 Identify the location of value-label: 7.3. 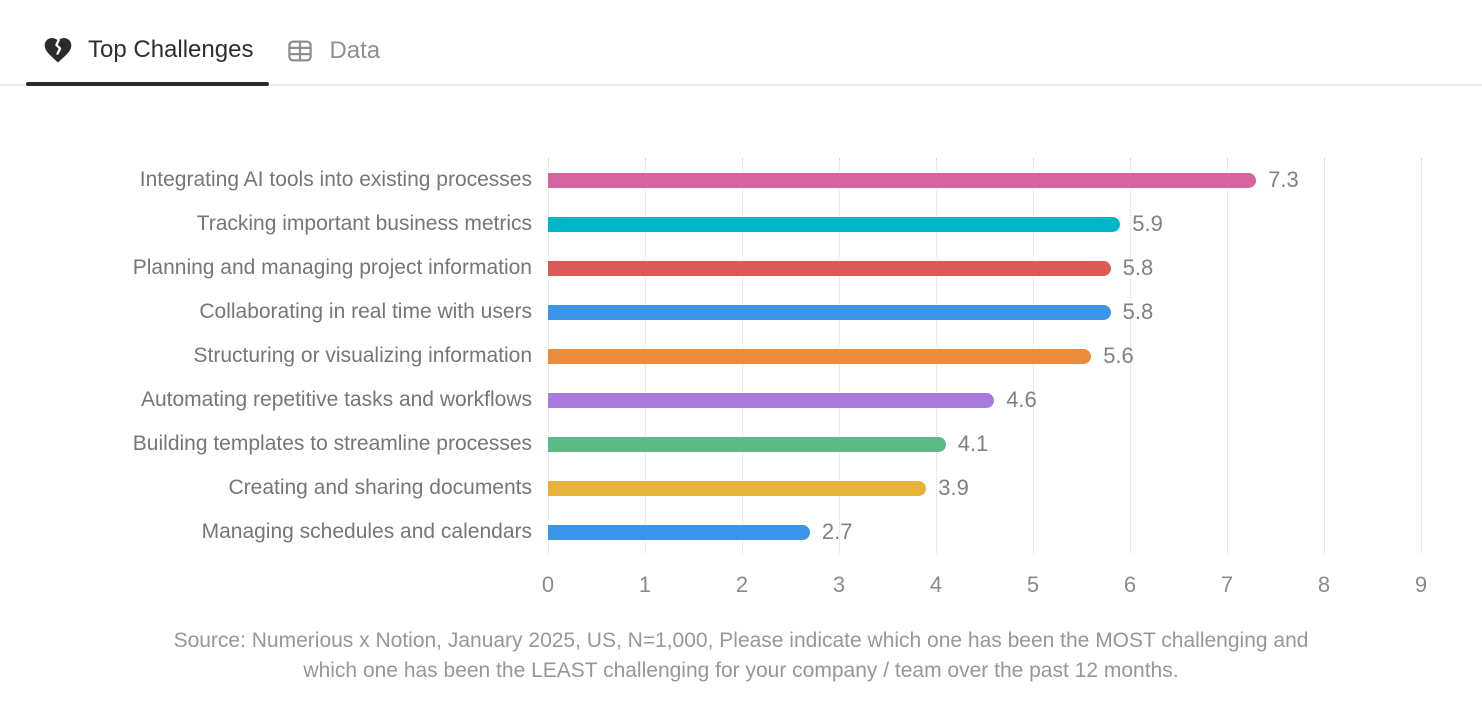
(1283, 179).